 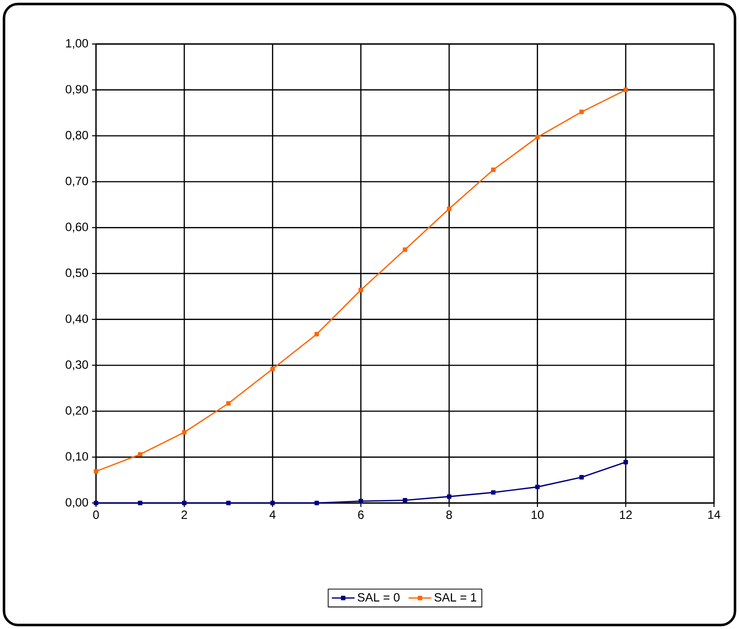 What do you see at coordinates (273, 514) in the screenshot?
I see `x-tick-label: 4` at bounding box center [273, 514].